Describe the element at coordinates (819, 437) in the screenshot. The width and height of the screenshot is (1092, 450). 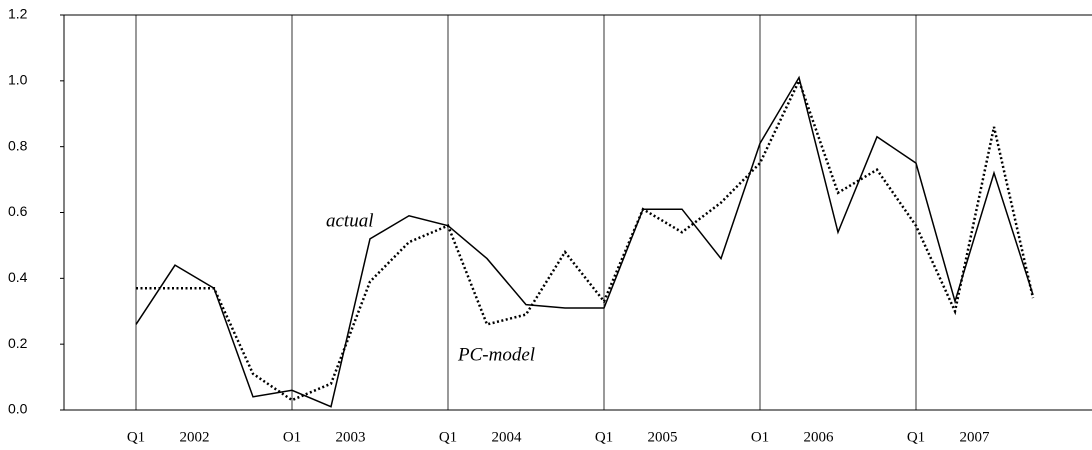
I see `year-label: 2006` at that location.